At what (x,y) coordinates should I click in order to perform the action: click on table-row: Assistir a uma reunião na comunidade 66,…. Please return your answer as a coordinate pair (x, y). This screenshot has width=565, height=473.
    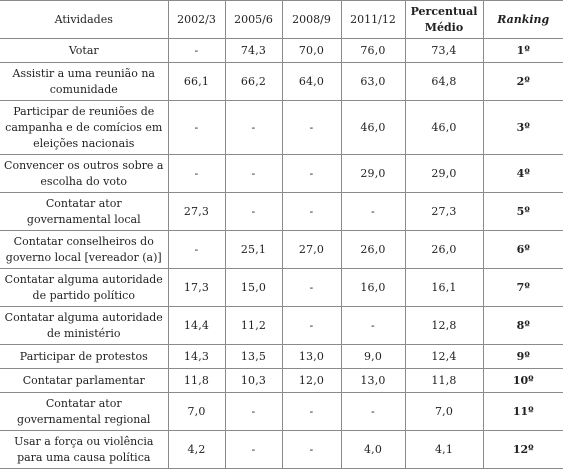
    Looking at the image, I should click on (281, 81).